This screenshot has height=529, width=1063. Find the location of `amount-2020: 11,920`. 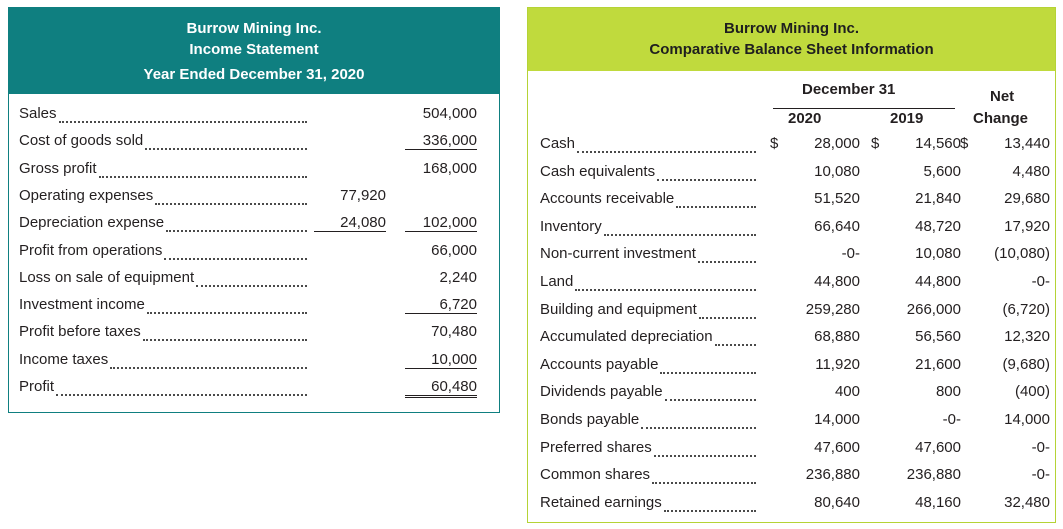

amount-2020: 11,920 is located at coordinates (815, 364).